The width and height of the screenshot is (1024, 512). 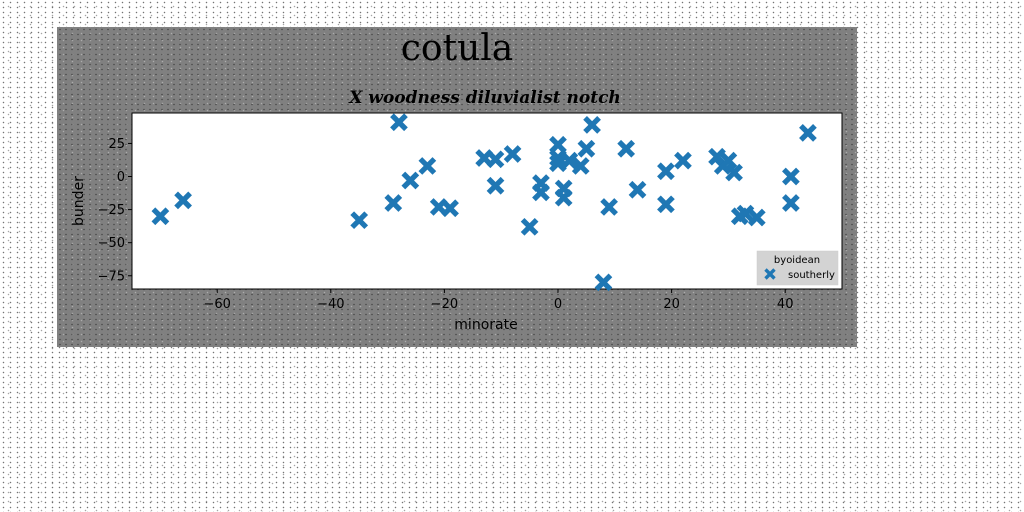 I want to click on y-tick-label: −50, so click(x=111, y=243).